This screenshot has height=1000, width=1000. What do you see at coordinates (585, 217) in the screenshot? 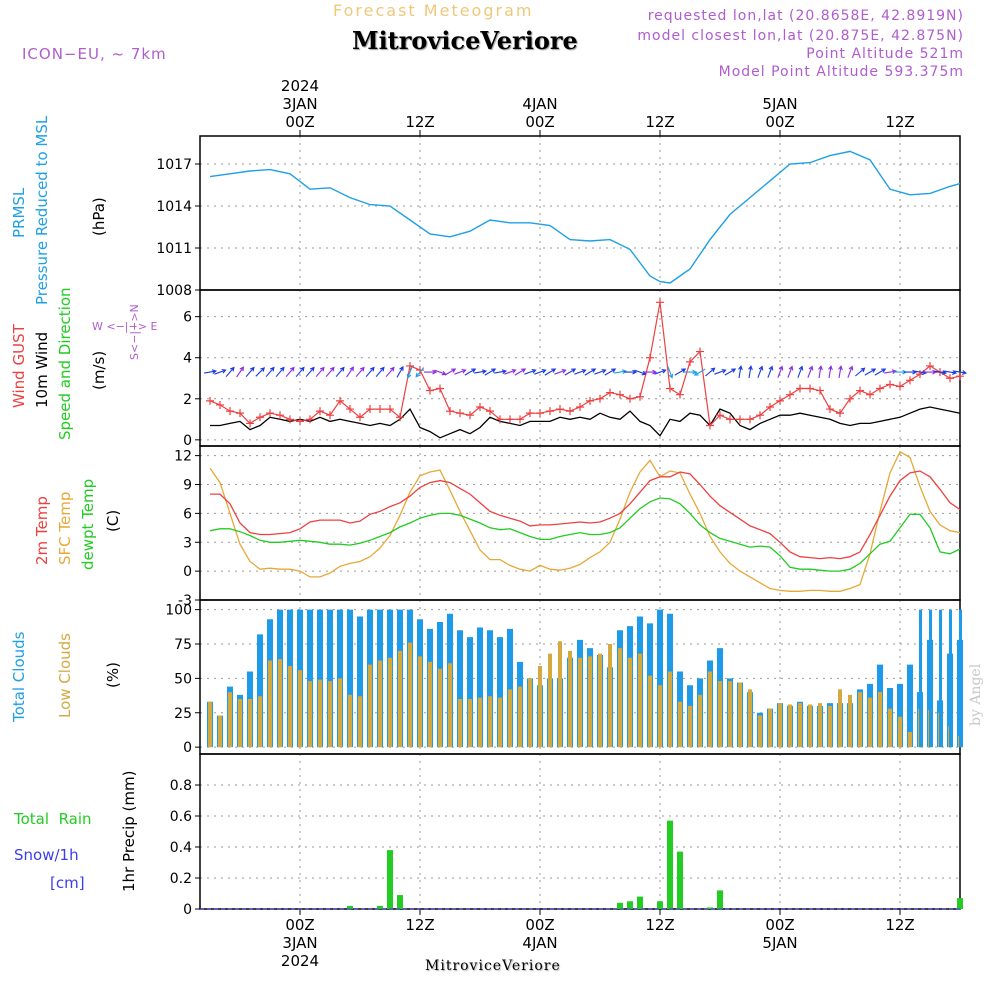
I see `pressure-line` at bounding box center [585, 217].